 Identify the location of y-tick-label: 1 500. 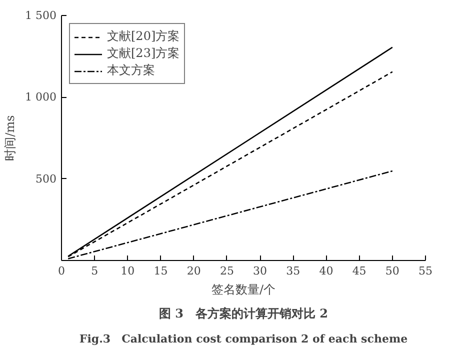
(41, 15).